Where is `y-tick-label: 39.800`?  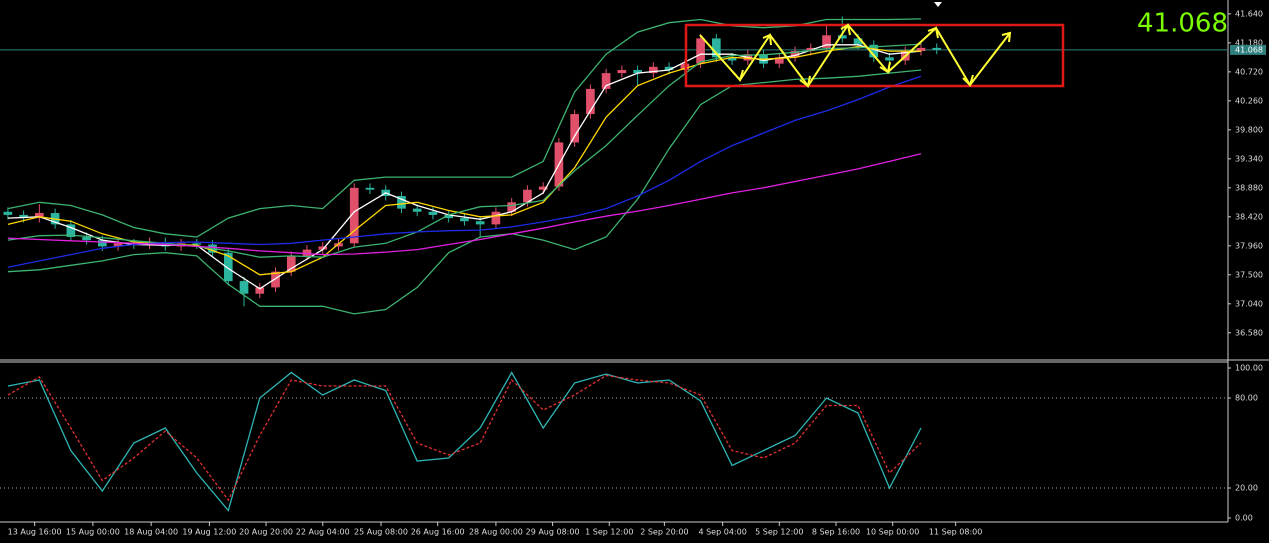
y-tick-label: 39.800 is located at coordinates (1249, 129).